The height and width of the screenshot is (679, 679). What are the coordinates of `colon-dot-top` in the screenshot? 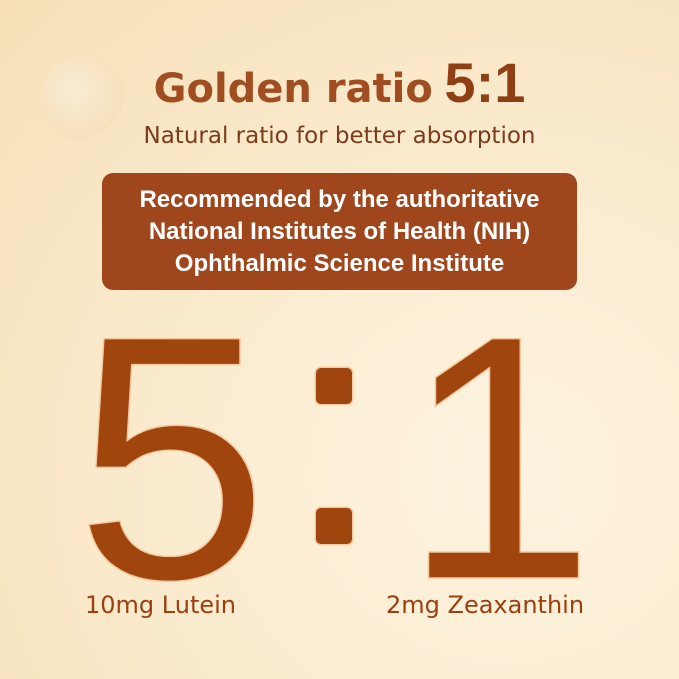 It's located at (334, 386).